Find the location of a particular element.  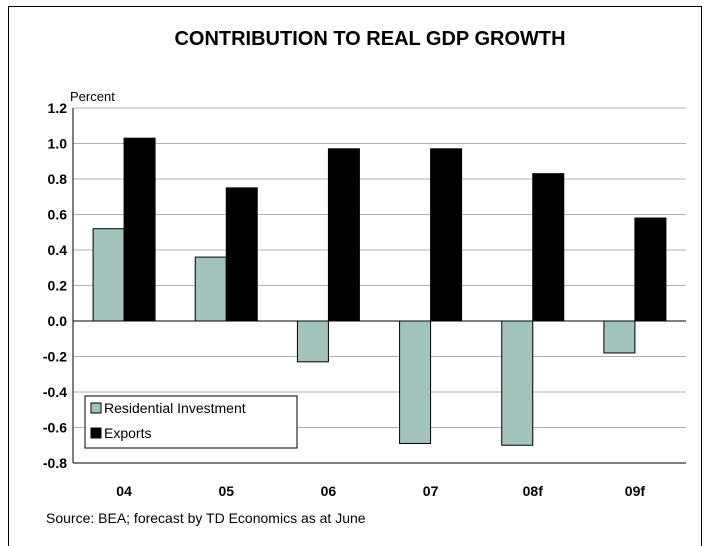

x-tick-label: 08f is located at coordinates (533, 491).